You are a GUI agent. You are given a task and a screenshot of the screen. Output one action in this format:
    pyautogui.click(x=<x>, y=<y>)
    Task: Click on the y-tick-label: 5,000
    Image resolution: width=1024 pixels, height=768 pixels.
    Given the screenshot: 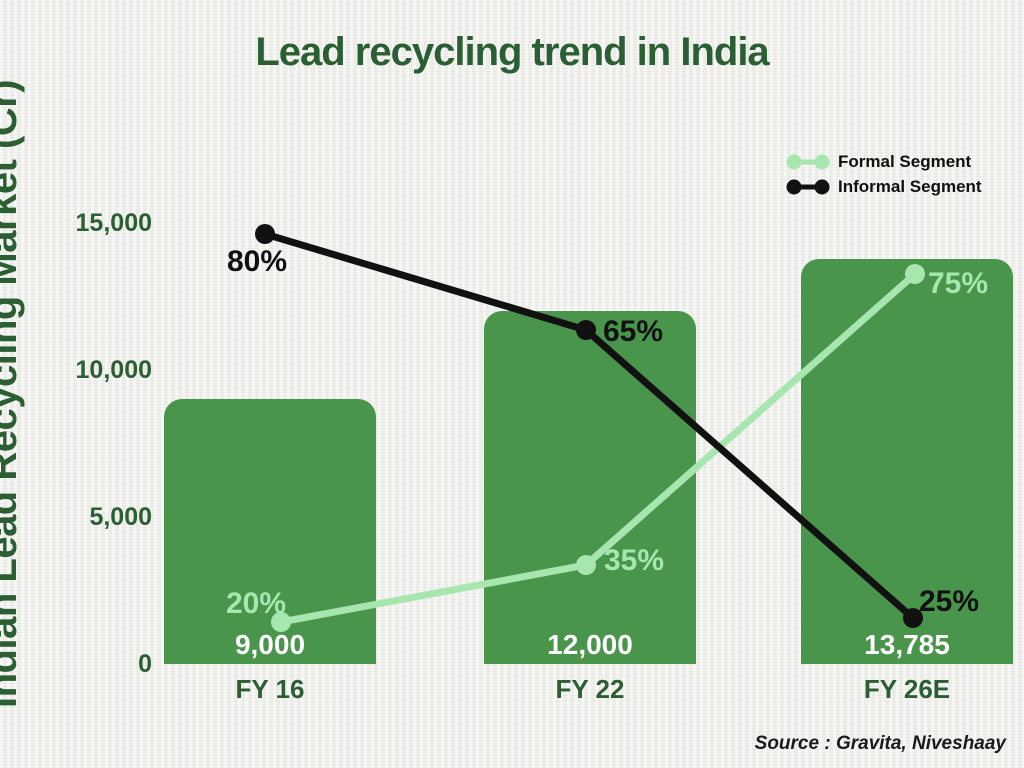 What is the action you would take?
    pyautogui.click(x=120, y=517)
    